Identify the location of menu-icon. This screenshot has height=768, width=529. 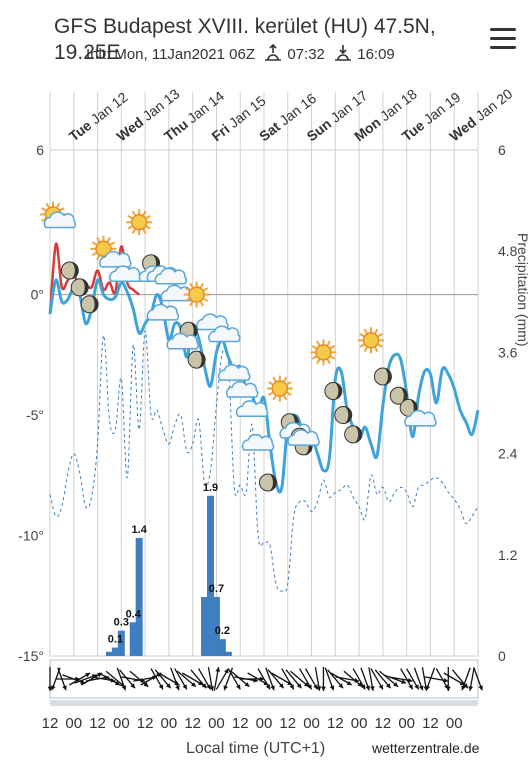
(503, 39).